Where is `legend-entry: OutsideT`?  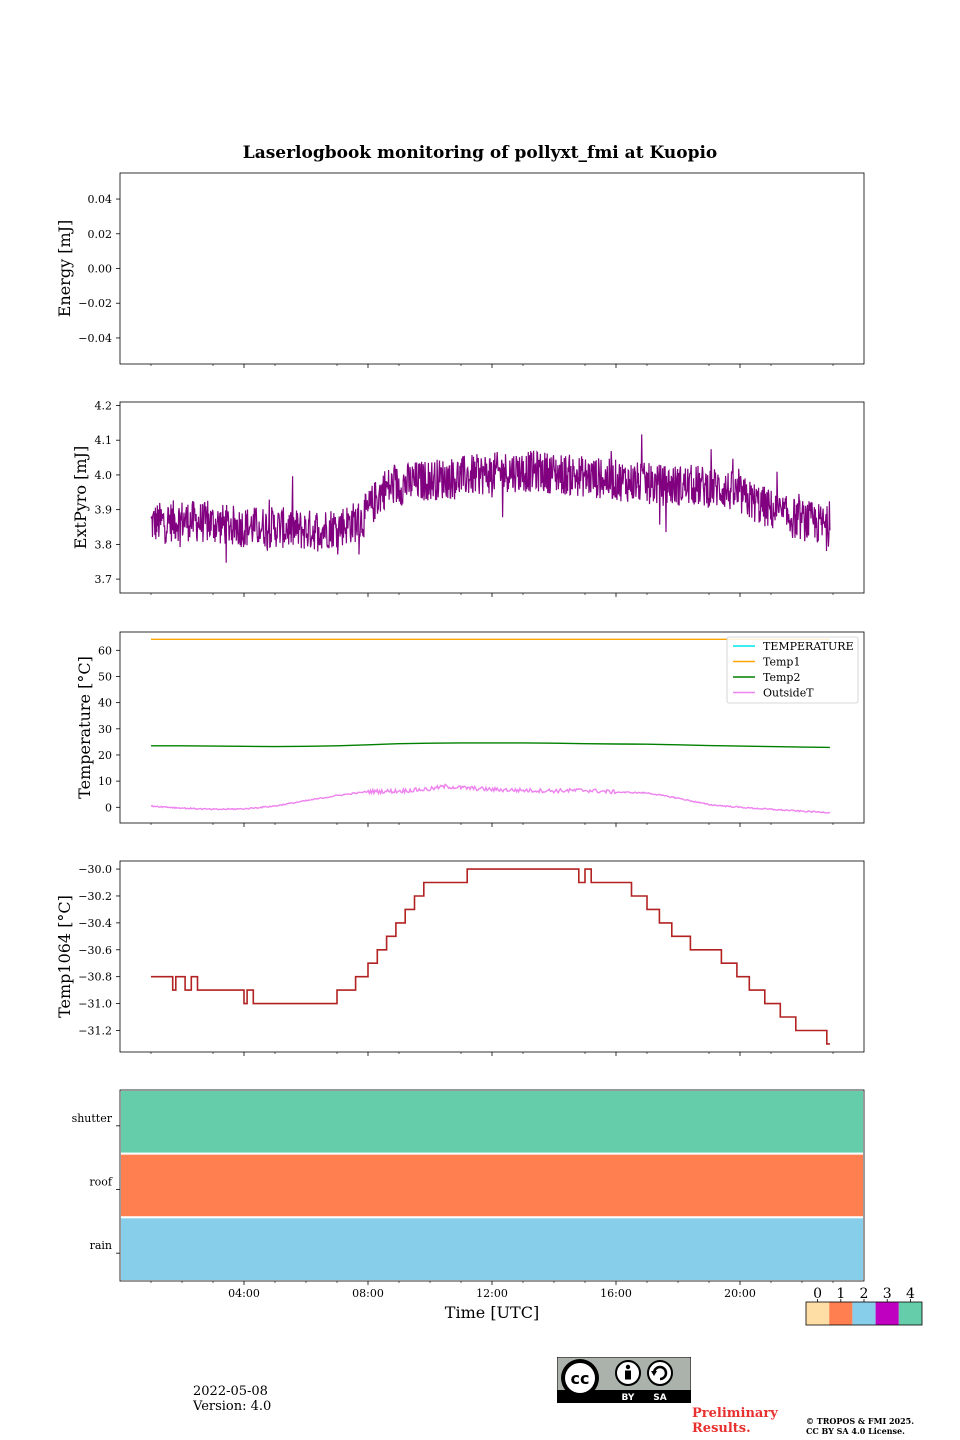
legend-entry: OutsideT is located at coordinates (788, 693).